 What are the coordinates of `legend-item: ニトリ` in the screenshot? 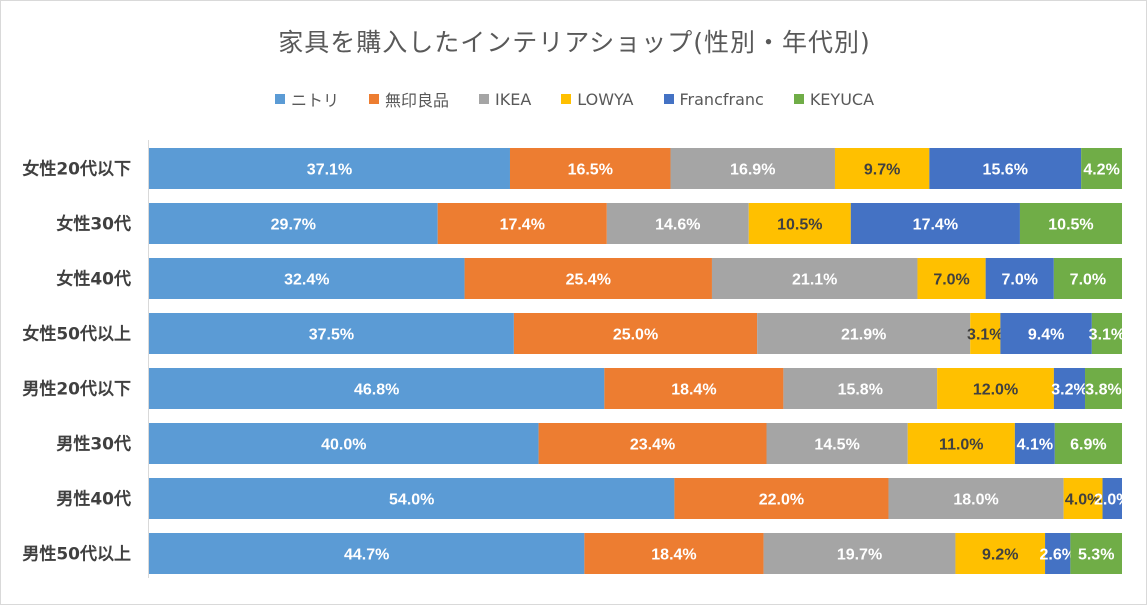 It's located at (306, 99).